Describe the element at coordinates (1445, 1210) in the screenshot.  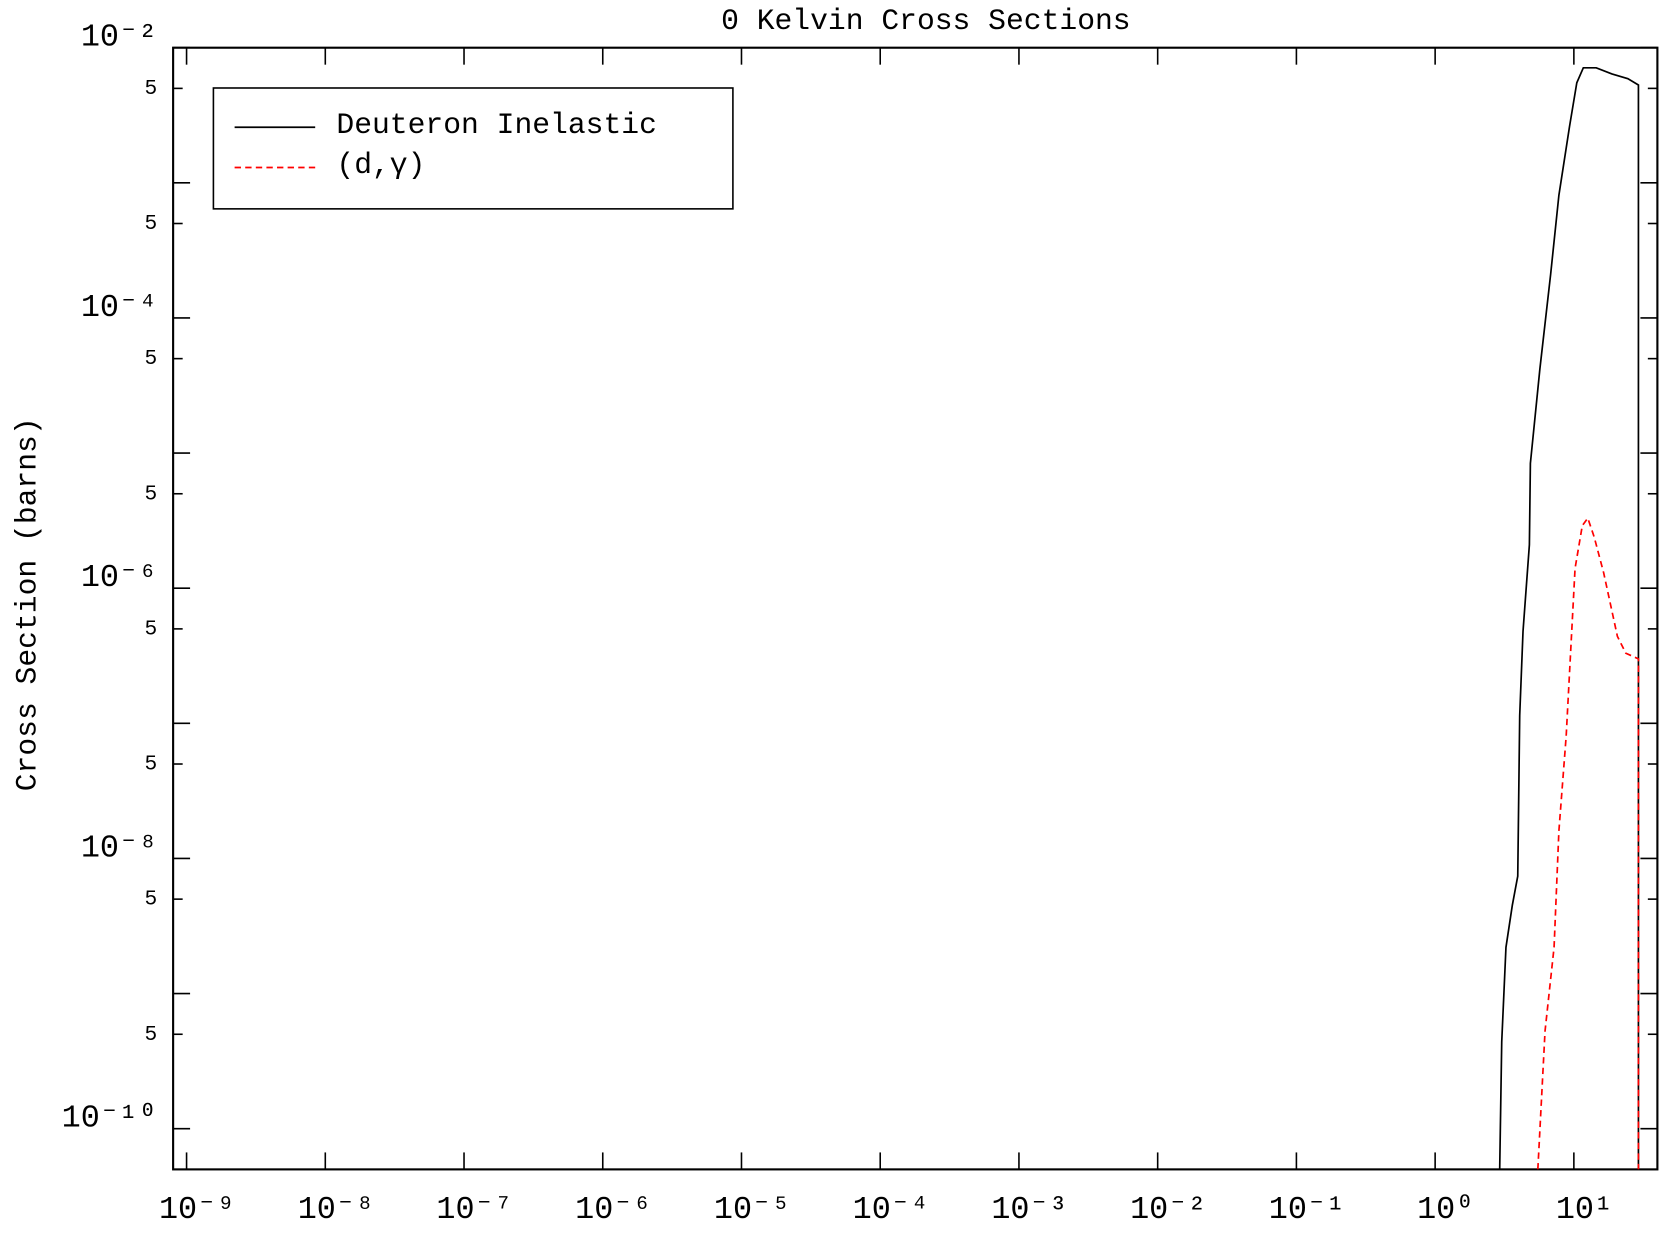
I see `x-tick-label: 10⁰` at that location.